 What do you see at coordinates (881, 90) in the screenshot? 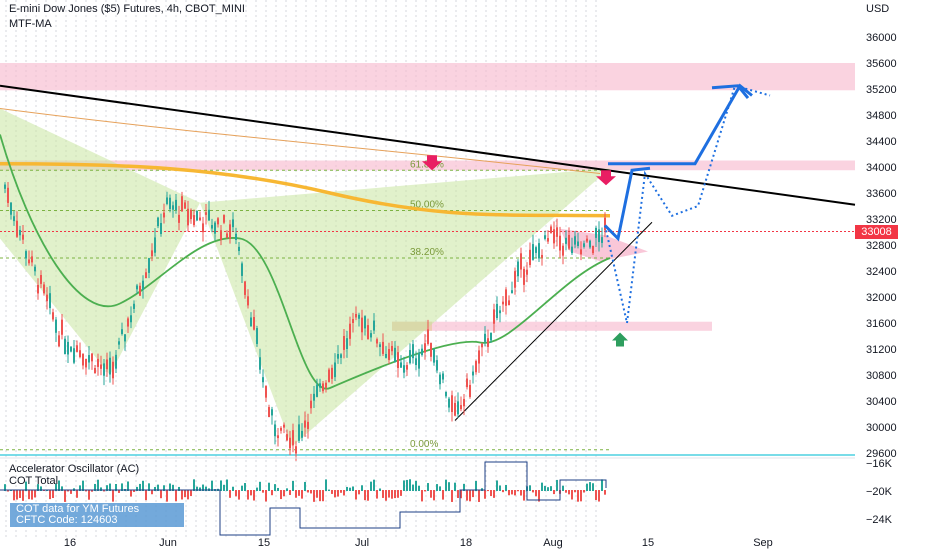
I see `price-tick-2: 35200` at bounding box center [881, 90].